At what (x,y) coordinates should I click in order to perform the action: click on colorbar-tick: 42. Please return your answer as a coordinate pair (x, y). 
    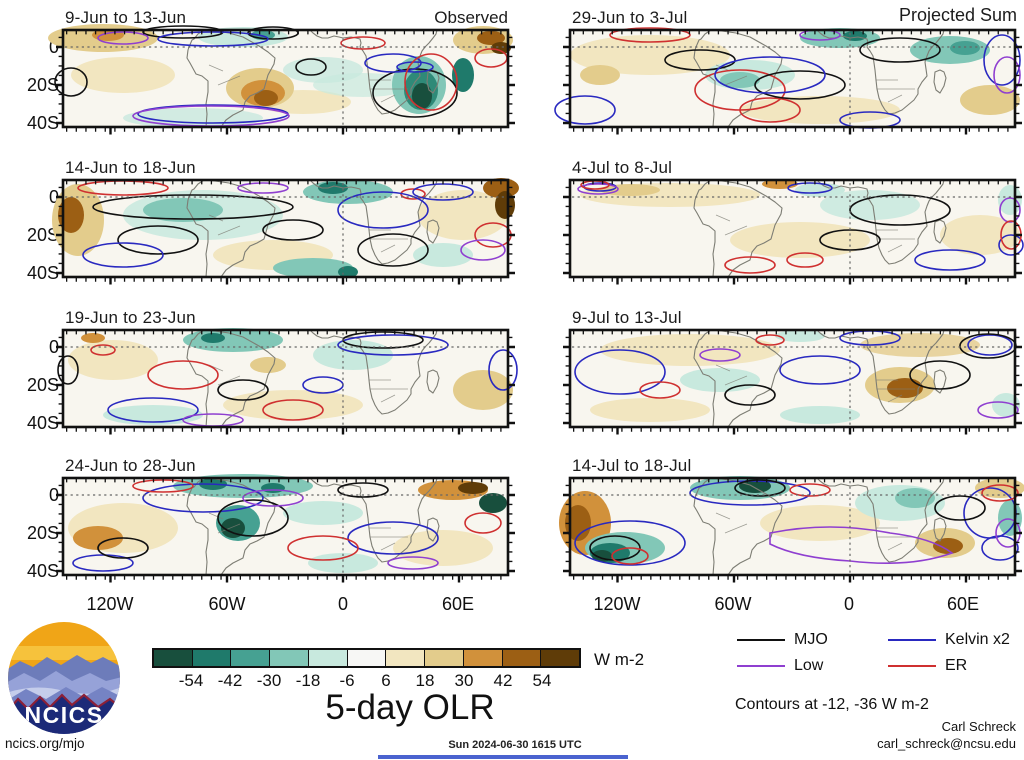
    Looking at the image, I should click on (503, 680).